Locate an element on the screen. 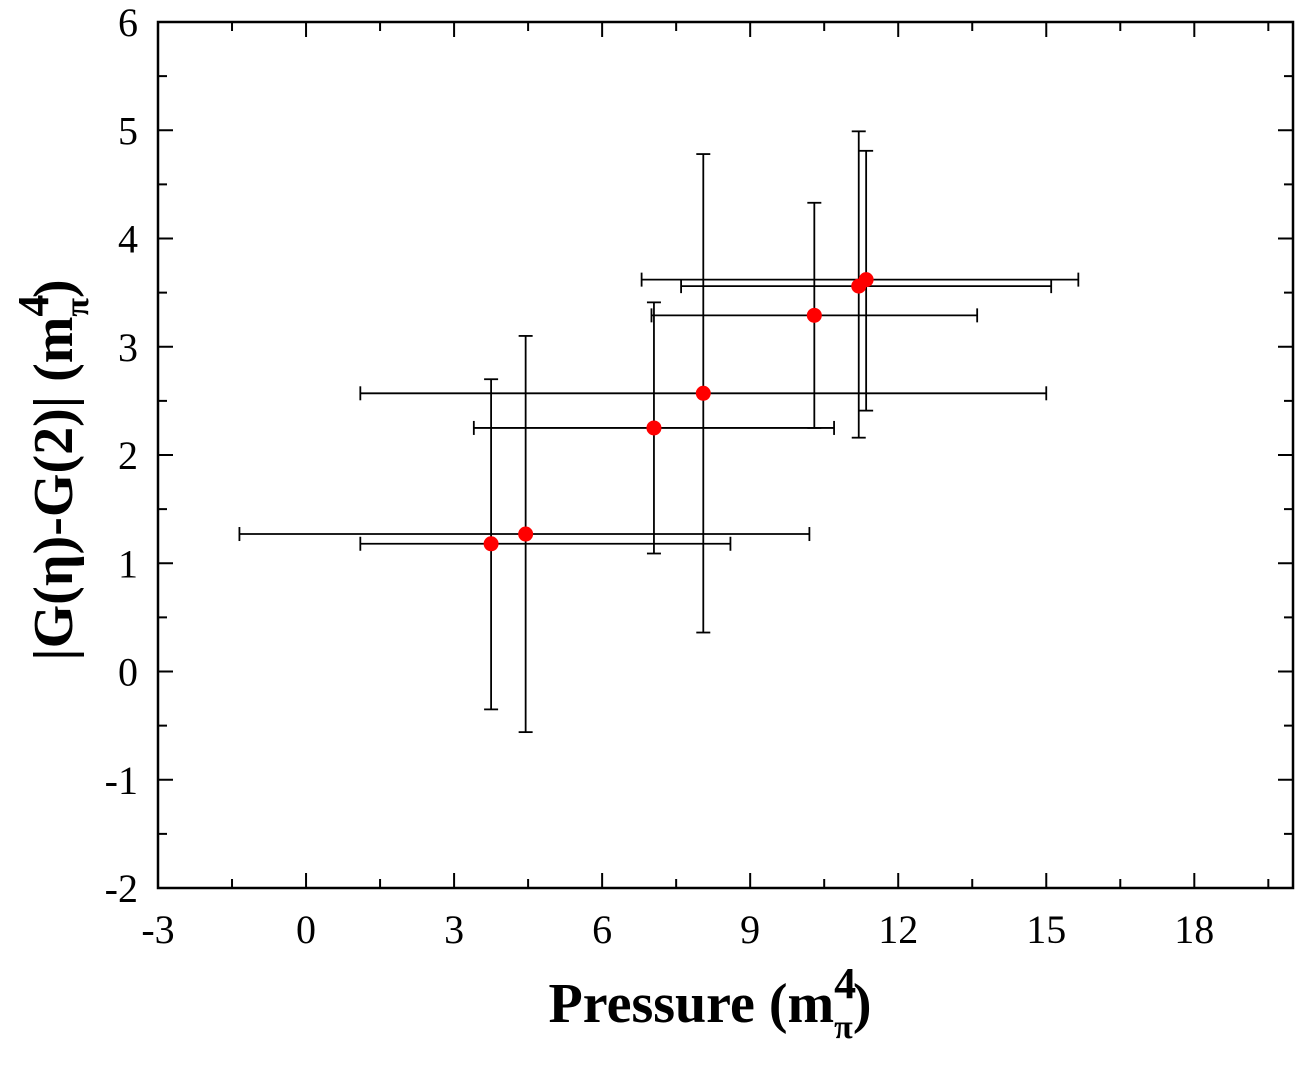  y-tick-label: 5 is located at coordinates (128, 130).